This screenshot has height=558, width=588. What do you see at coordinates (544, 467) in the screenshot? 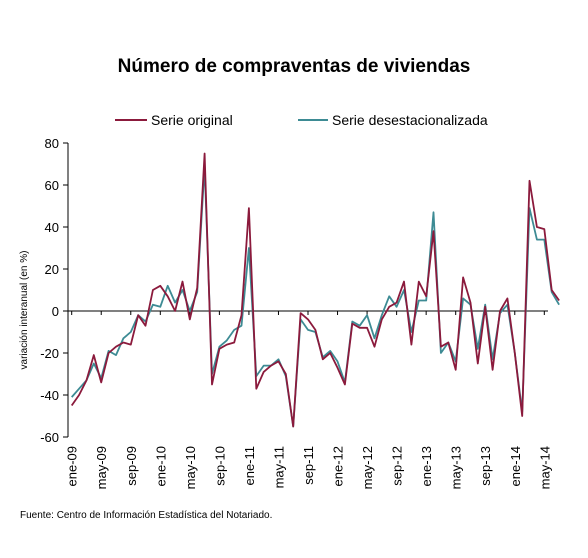
I see `x-tick-label: may-14` at bounding box center [544, 467].